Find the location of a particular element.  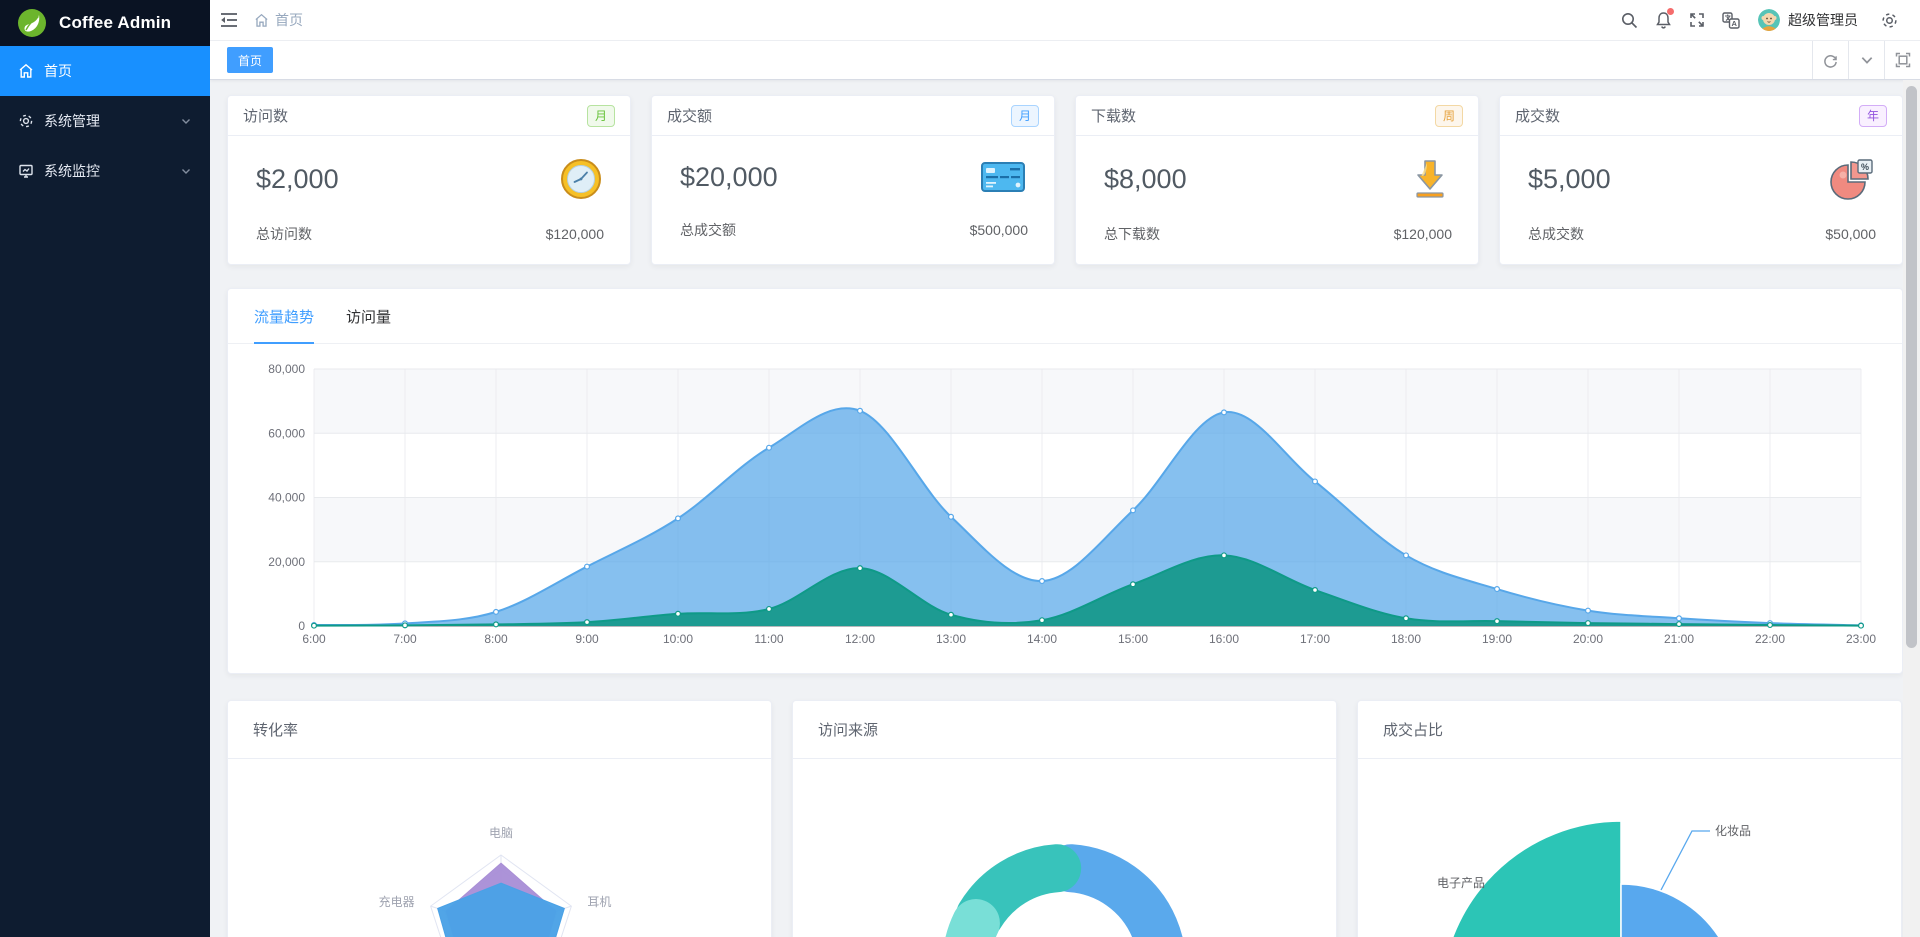

svg-text: 14:00 is located at coordinates (1042, 639).